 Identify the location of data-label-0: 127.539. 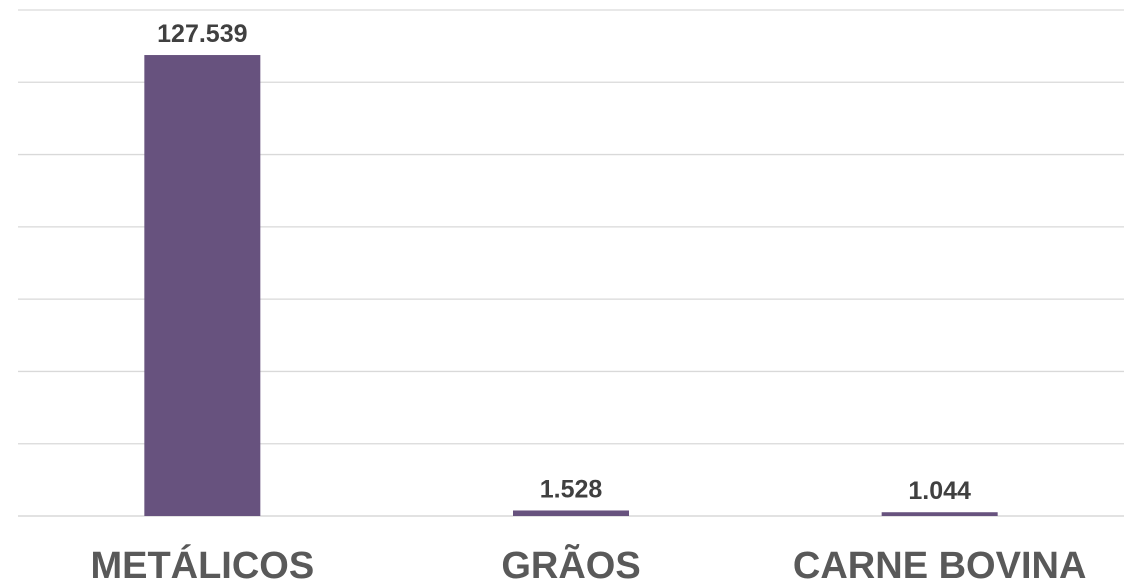
(202, 34).